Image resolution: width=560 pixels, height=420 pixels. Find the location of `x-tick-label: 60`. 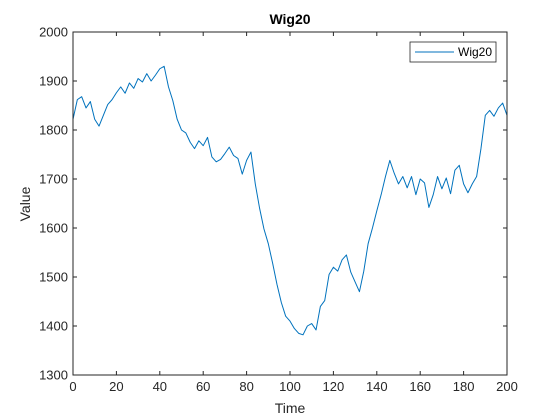

x-tick-label: 60 is located at coordinates (203, 386).